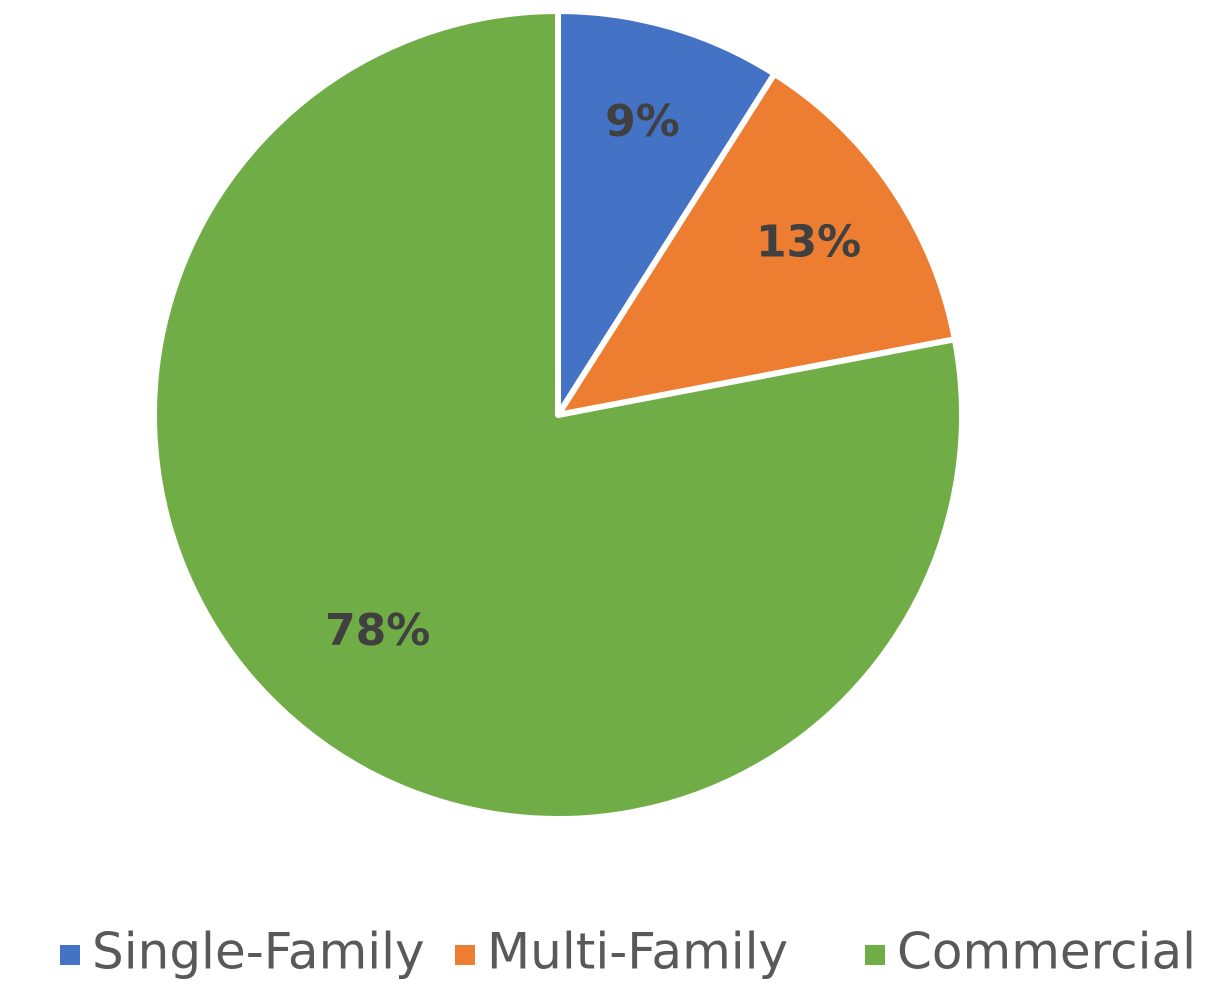 This screenshot has width=1212, height=986. What do you see at coordinates (377, 630) in the screenshot?
I see `data-label: 78%` at bounding box center [377, 630].